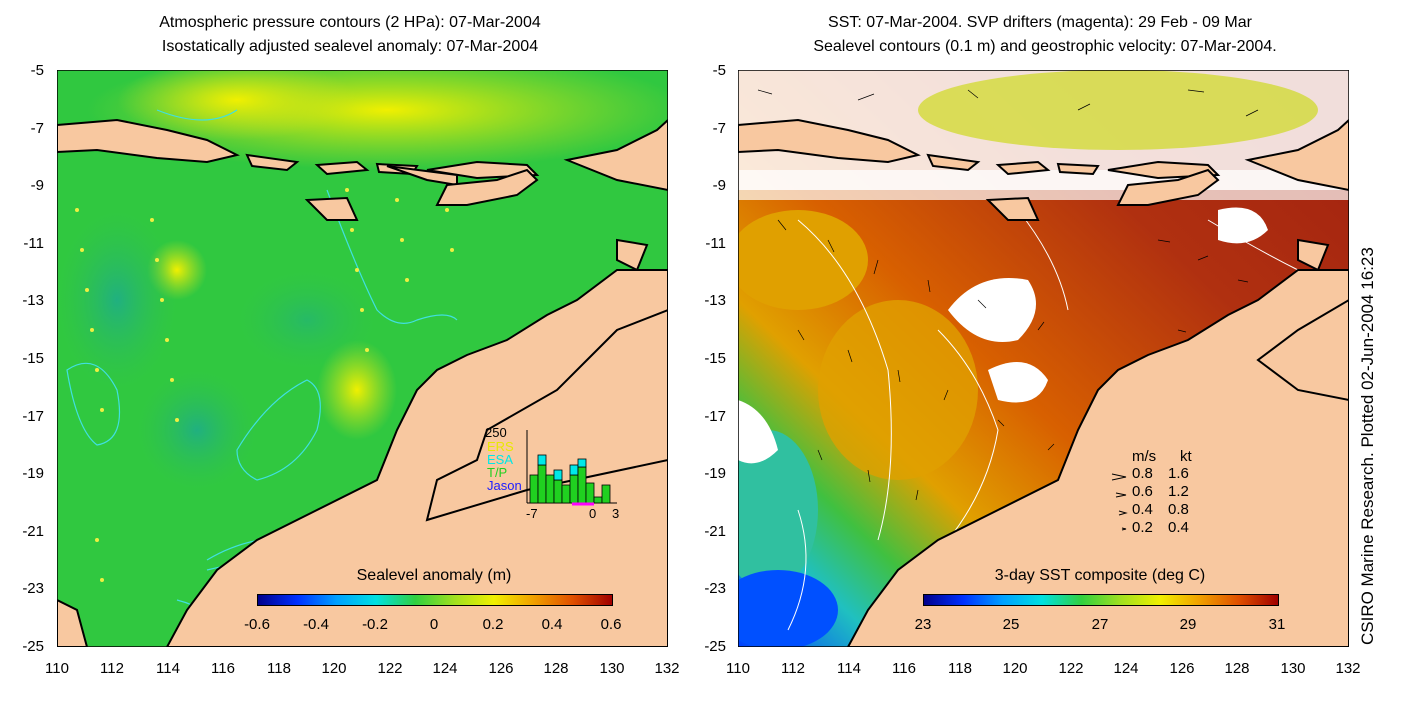 The width and height of the screenshot is (1419, 709). I want to click on left-xtick: 110, so click(57, 668).